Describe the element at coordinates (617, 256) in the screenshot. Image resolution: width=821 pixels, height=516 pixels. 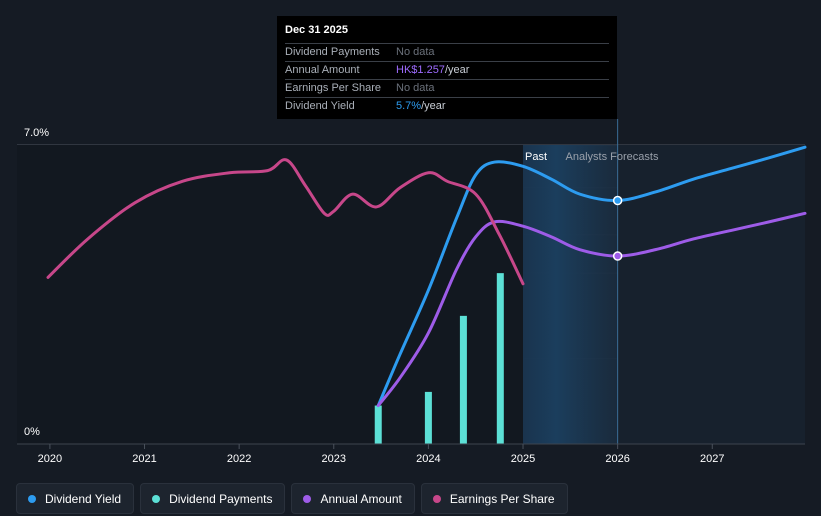
I see `annual-amount-marker` at that location.